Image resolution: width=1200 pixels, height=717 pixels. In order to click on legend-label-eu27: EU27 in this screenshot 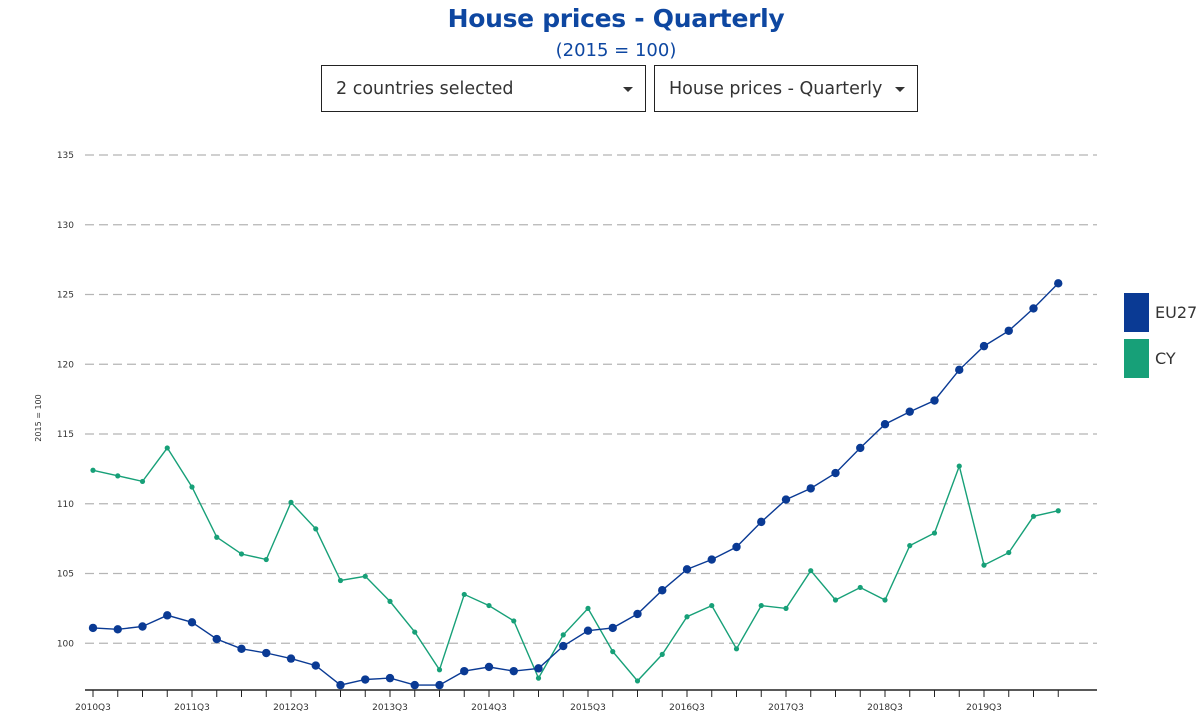, I will do `click(1176, 312)`.